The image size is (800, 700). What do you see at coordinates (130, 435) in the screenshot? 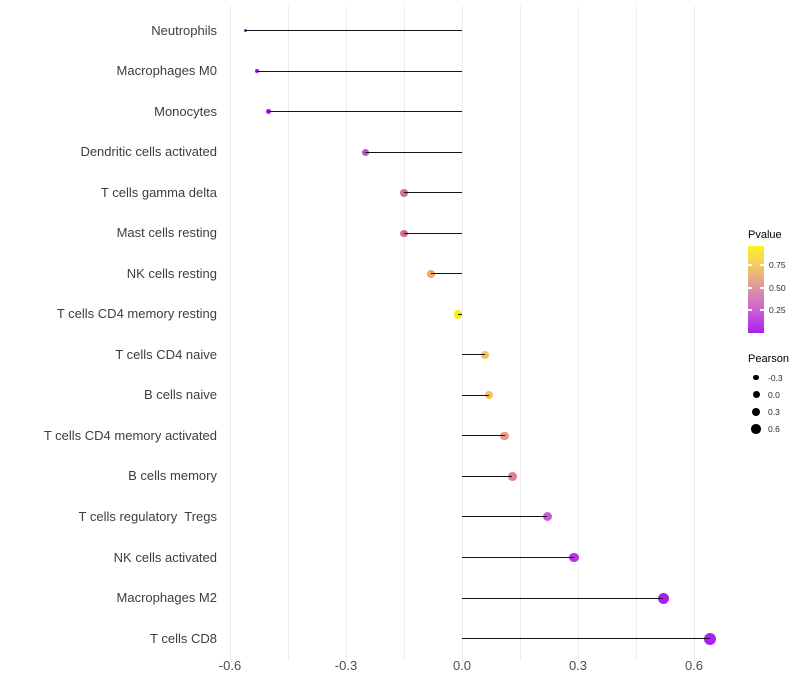
I see `category-label: T cells CD4 memory activated` at bounding box center [130, 435].